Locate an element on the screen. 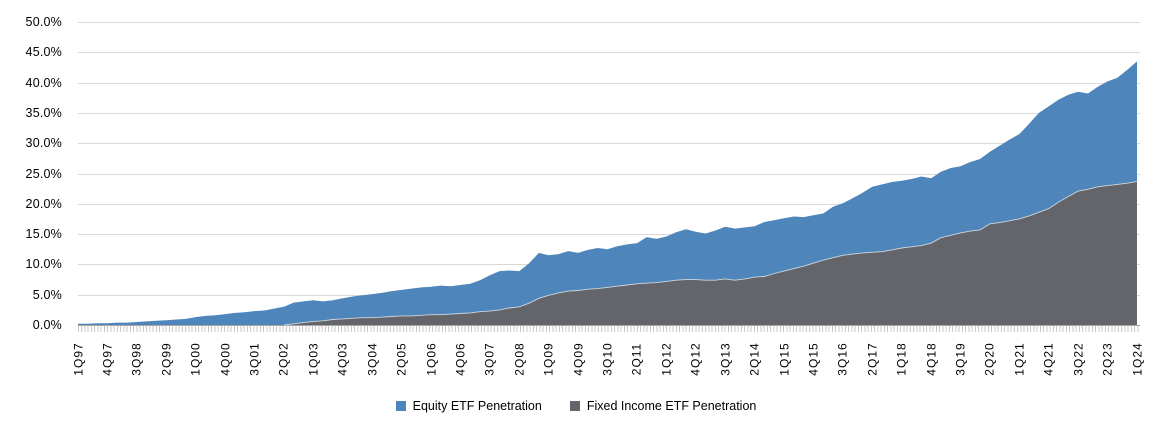  y-tick-label: 45.0% is located at coordinates (43, 52).